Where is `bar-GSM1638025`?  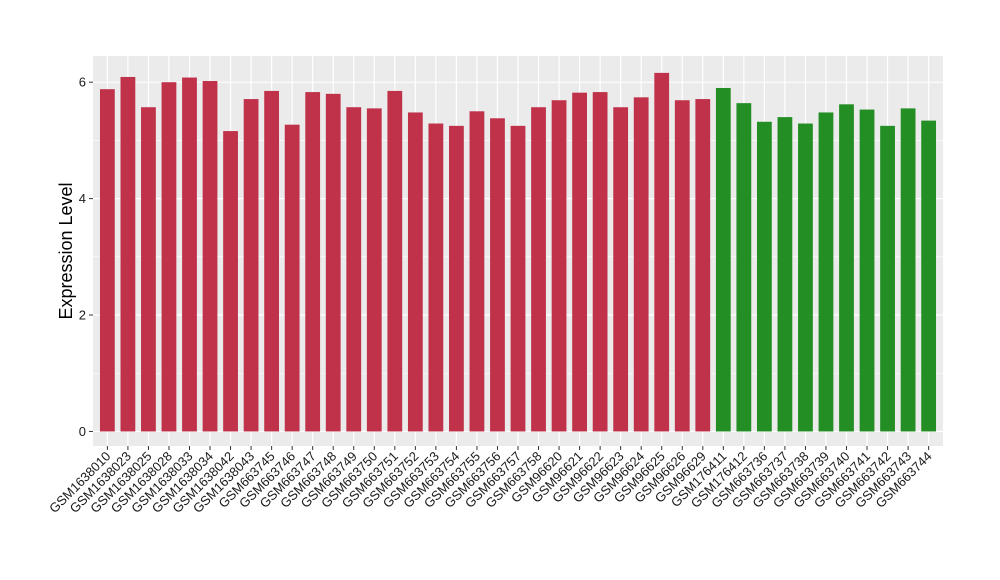 bar-GSM1638025 is located at coordinates (148, 269).